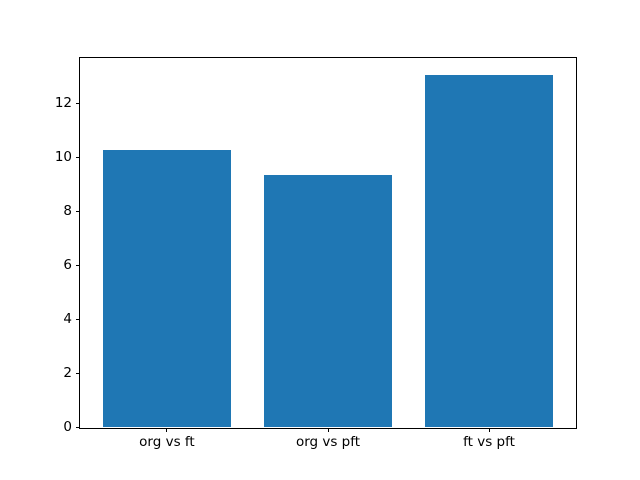 Image resolution: width=640 pixels, height=480 pixels. What do you see at coordinates (328, 301) in the screenshot?
I see `bar-org-vs-pft` at bounding box center [328, 301].